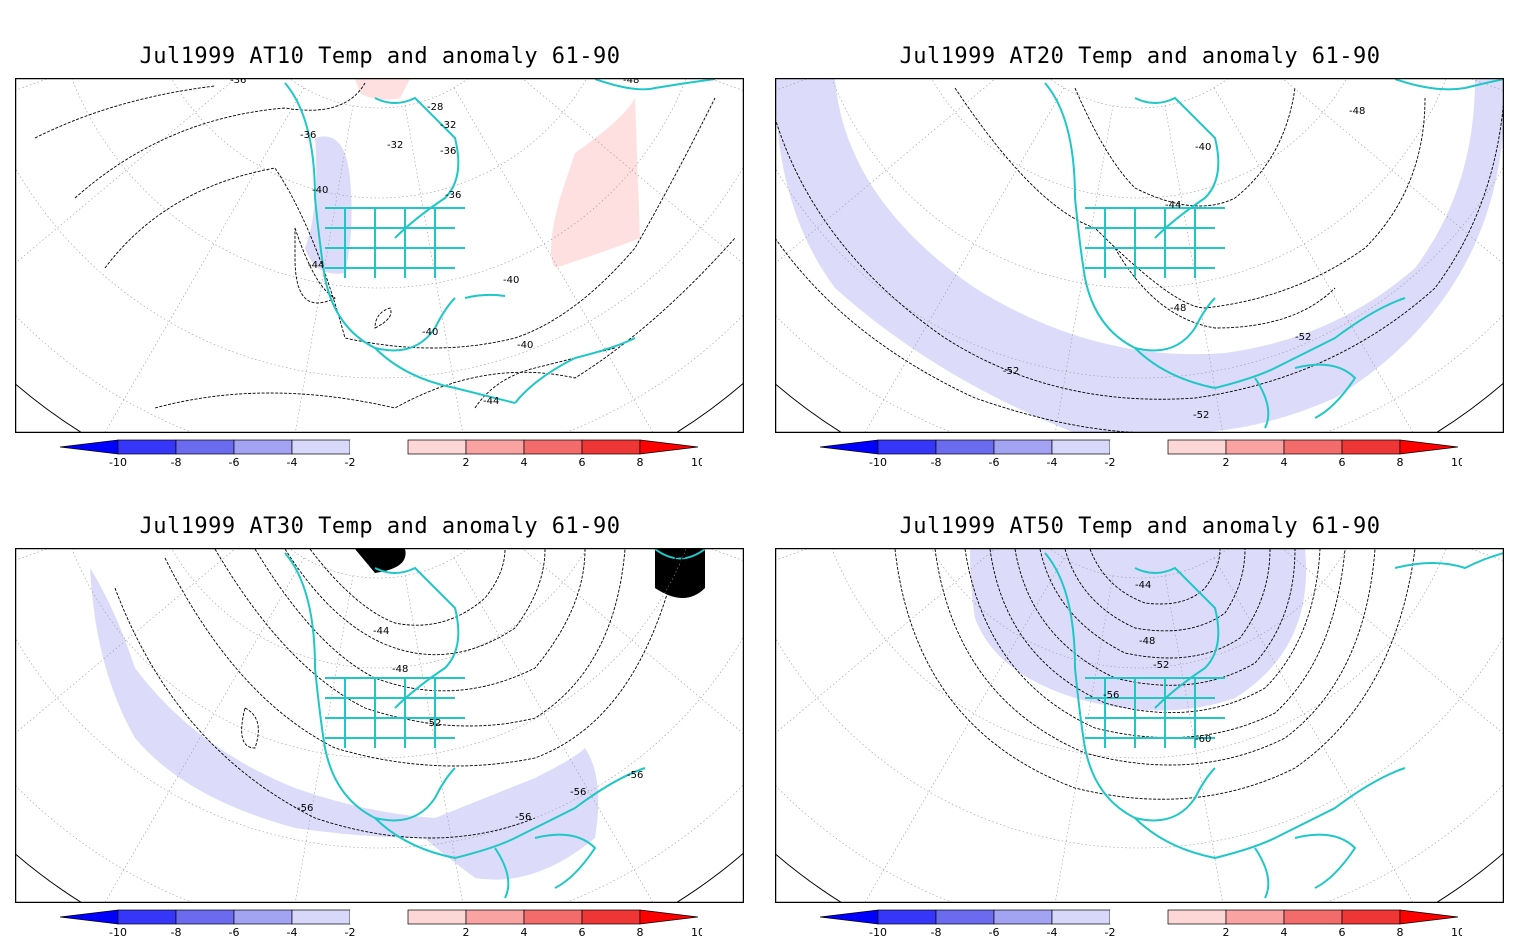 This screenshot has height=944, width=1520. I want to click on colorbar-tick-label: -10, so click(878, 462).